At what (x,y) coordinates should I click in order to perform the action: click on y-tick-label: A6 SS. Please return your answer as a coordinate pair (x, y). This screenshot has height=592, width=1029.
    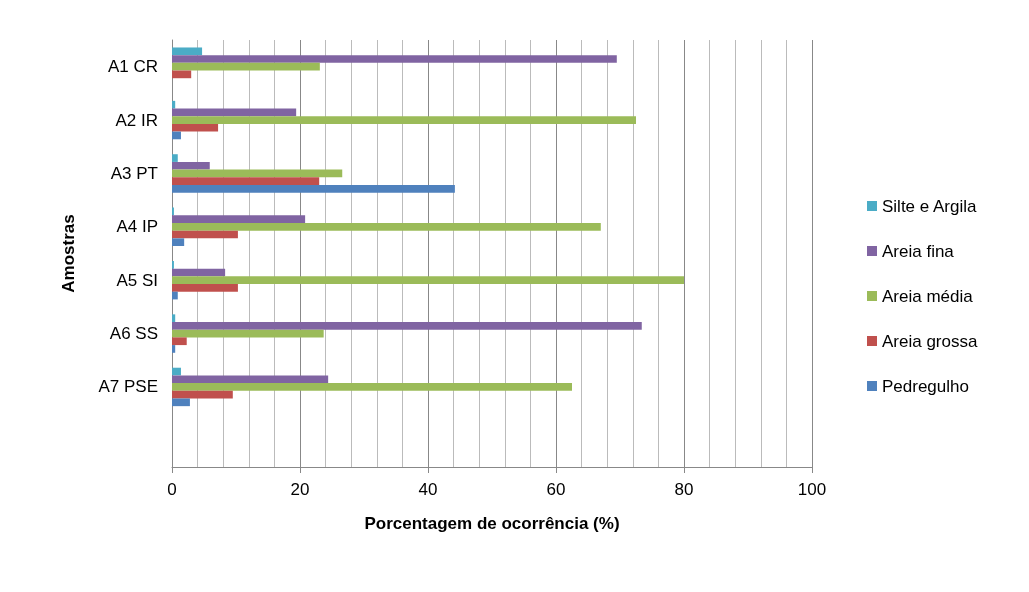
    Looking at the image, I should click on (133, 334).